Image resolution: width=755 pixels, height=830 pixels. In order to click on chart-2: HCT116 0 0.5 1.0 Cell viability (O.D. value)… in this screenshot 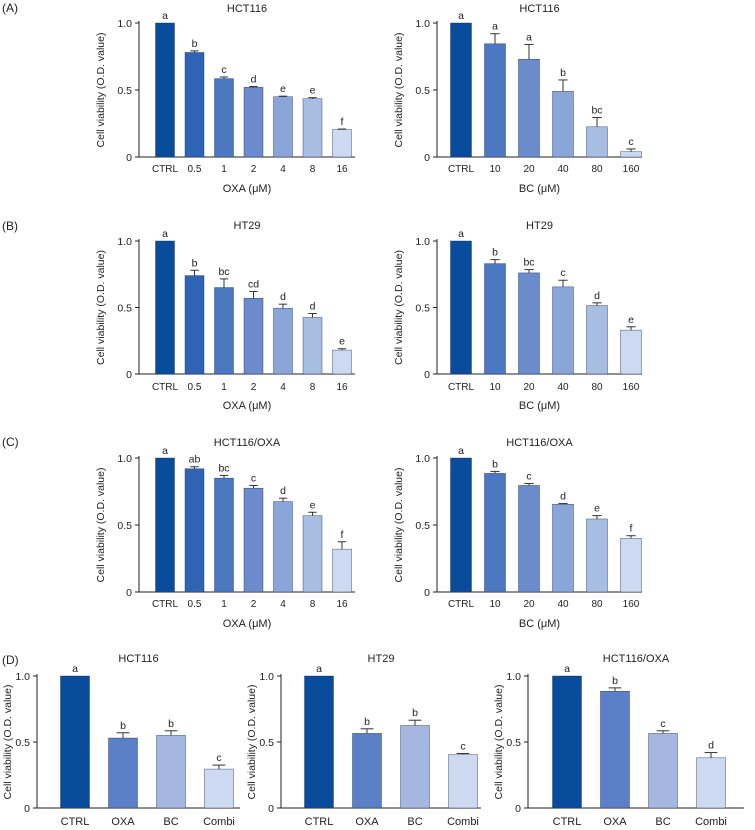, I will do `click(517, 99)`.